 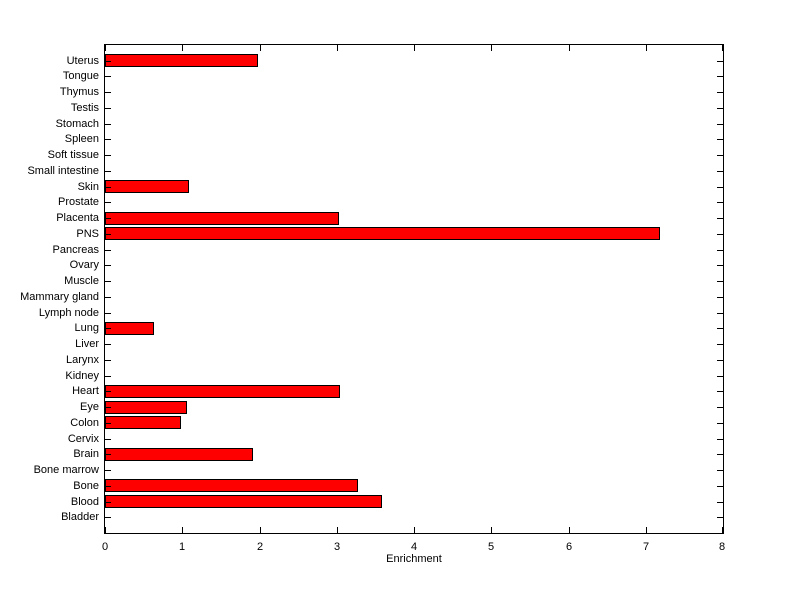 What do you see at coordinates (80, 76) in the screenshot?
I see `y-category-label: Tongue` at bounding box center [80, 76].